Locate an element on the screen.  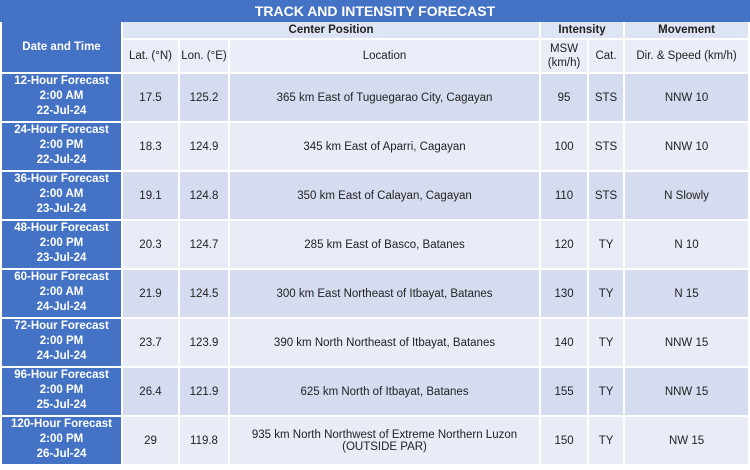
date-date: 25-Jul-24 is located at coordinates (61, 405).